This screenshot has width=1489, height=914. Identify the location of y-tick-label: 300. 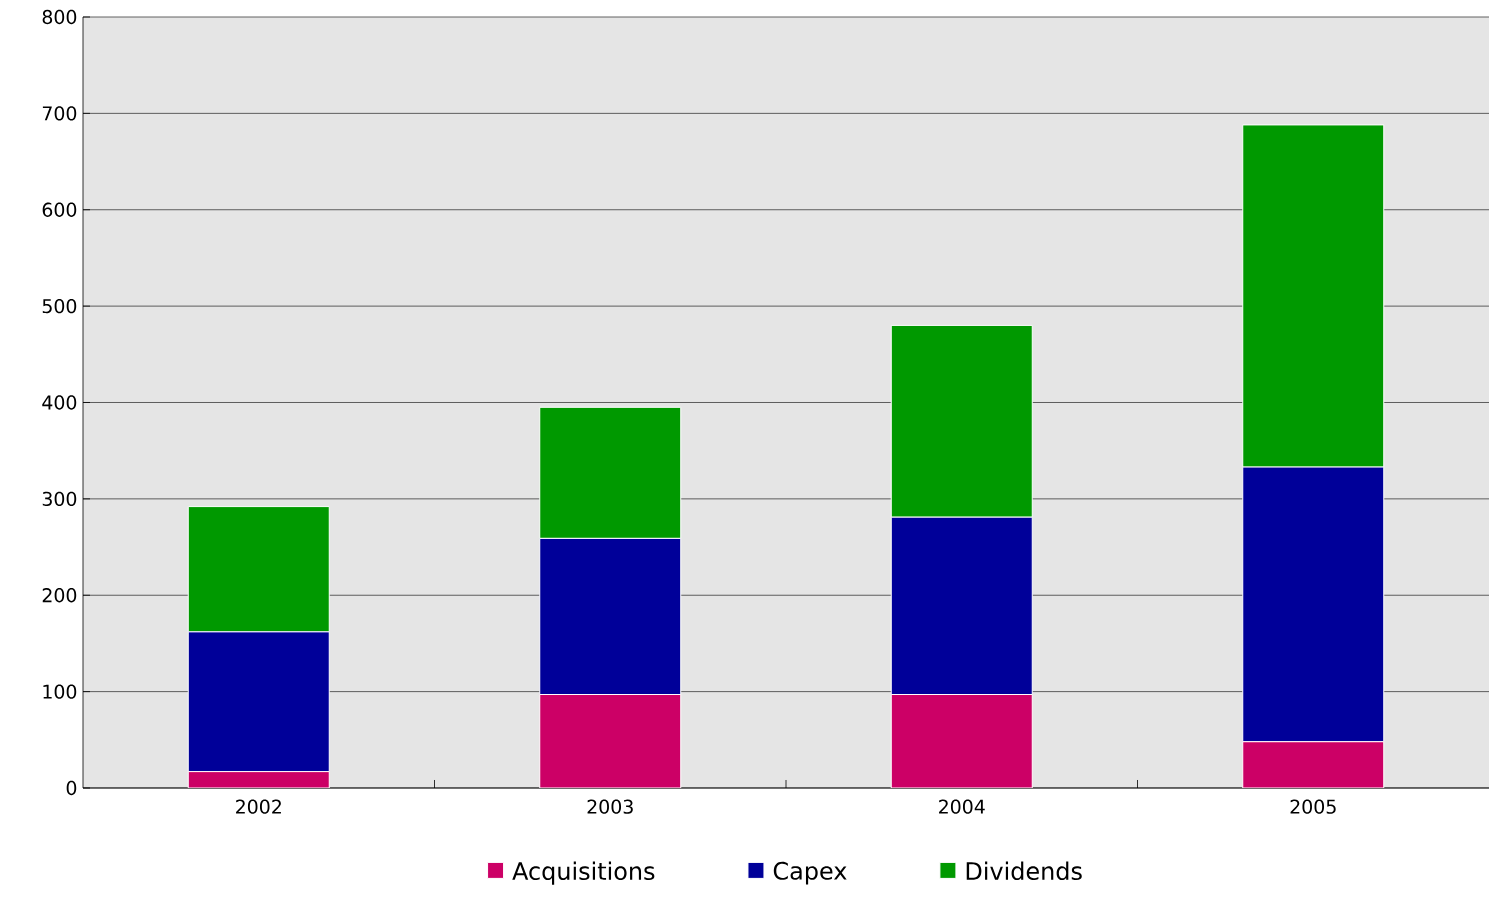
(59, 499).